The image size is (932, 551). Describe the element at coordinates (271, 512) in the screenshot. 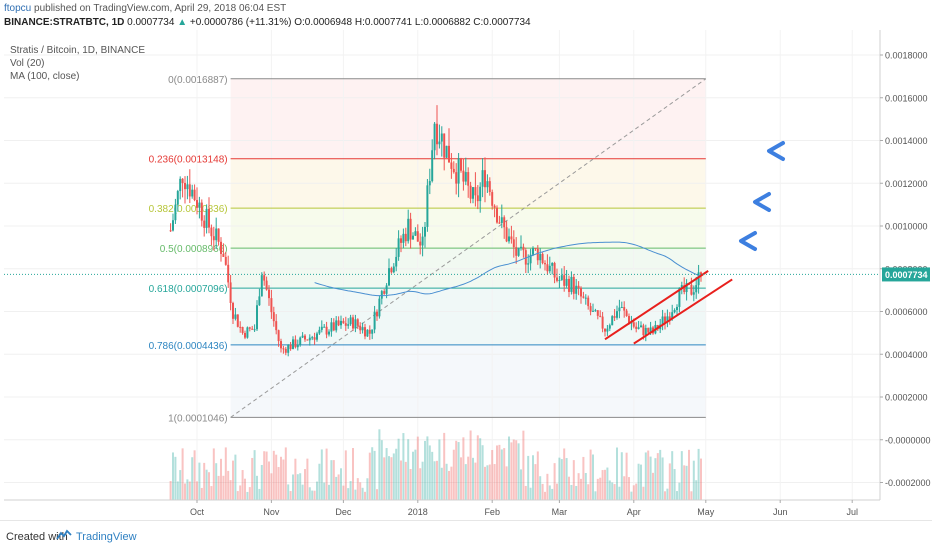

I see `time-tick-label: Nov` at that location.